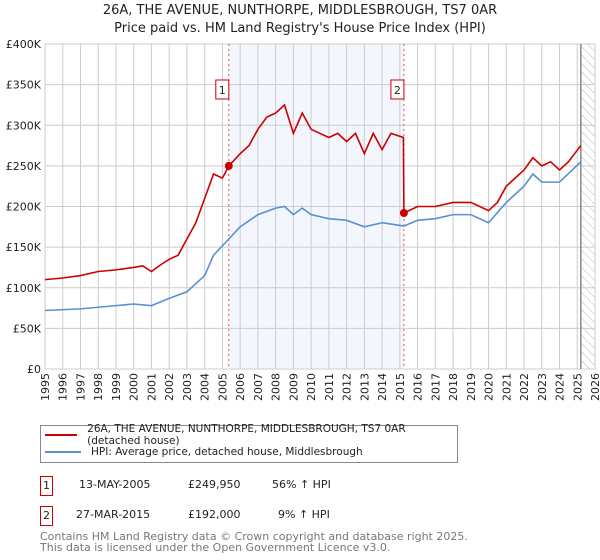  I want to click on x-tick-label: 2020, so click(489, 387).